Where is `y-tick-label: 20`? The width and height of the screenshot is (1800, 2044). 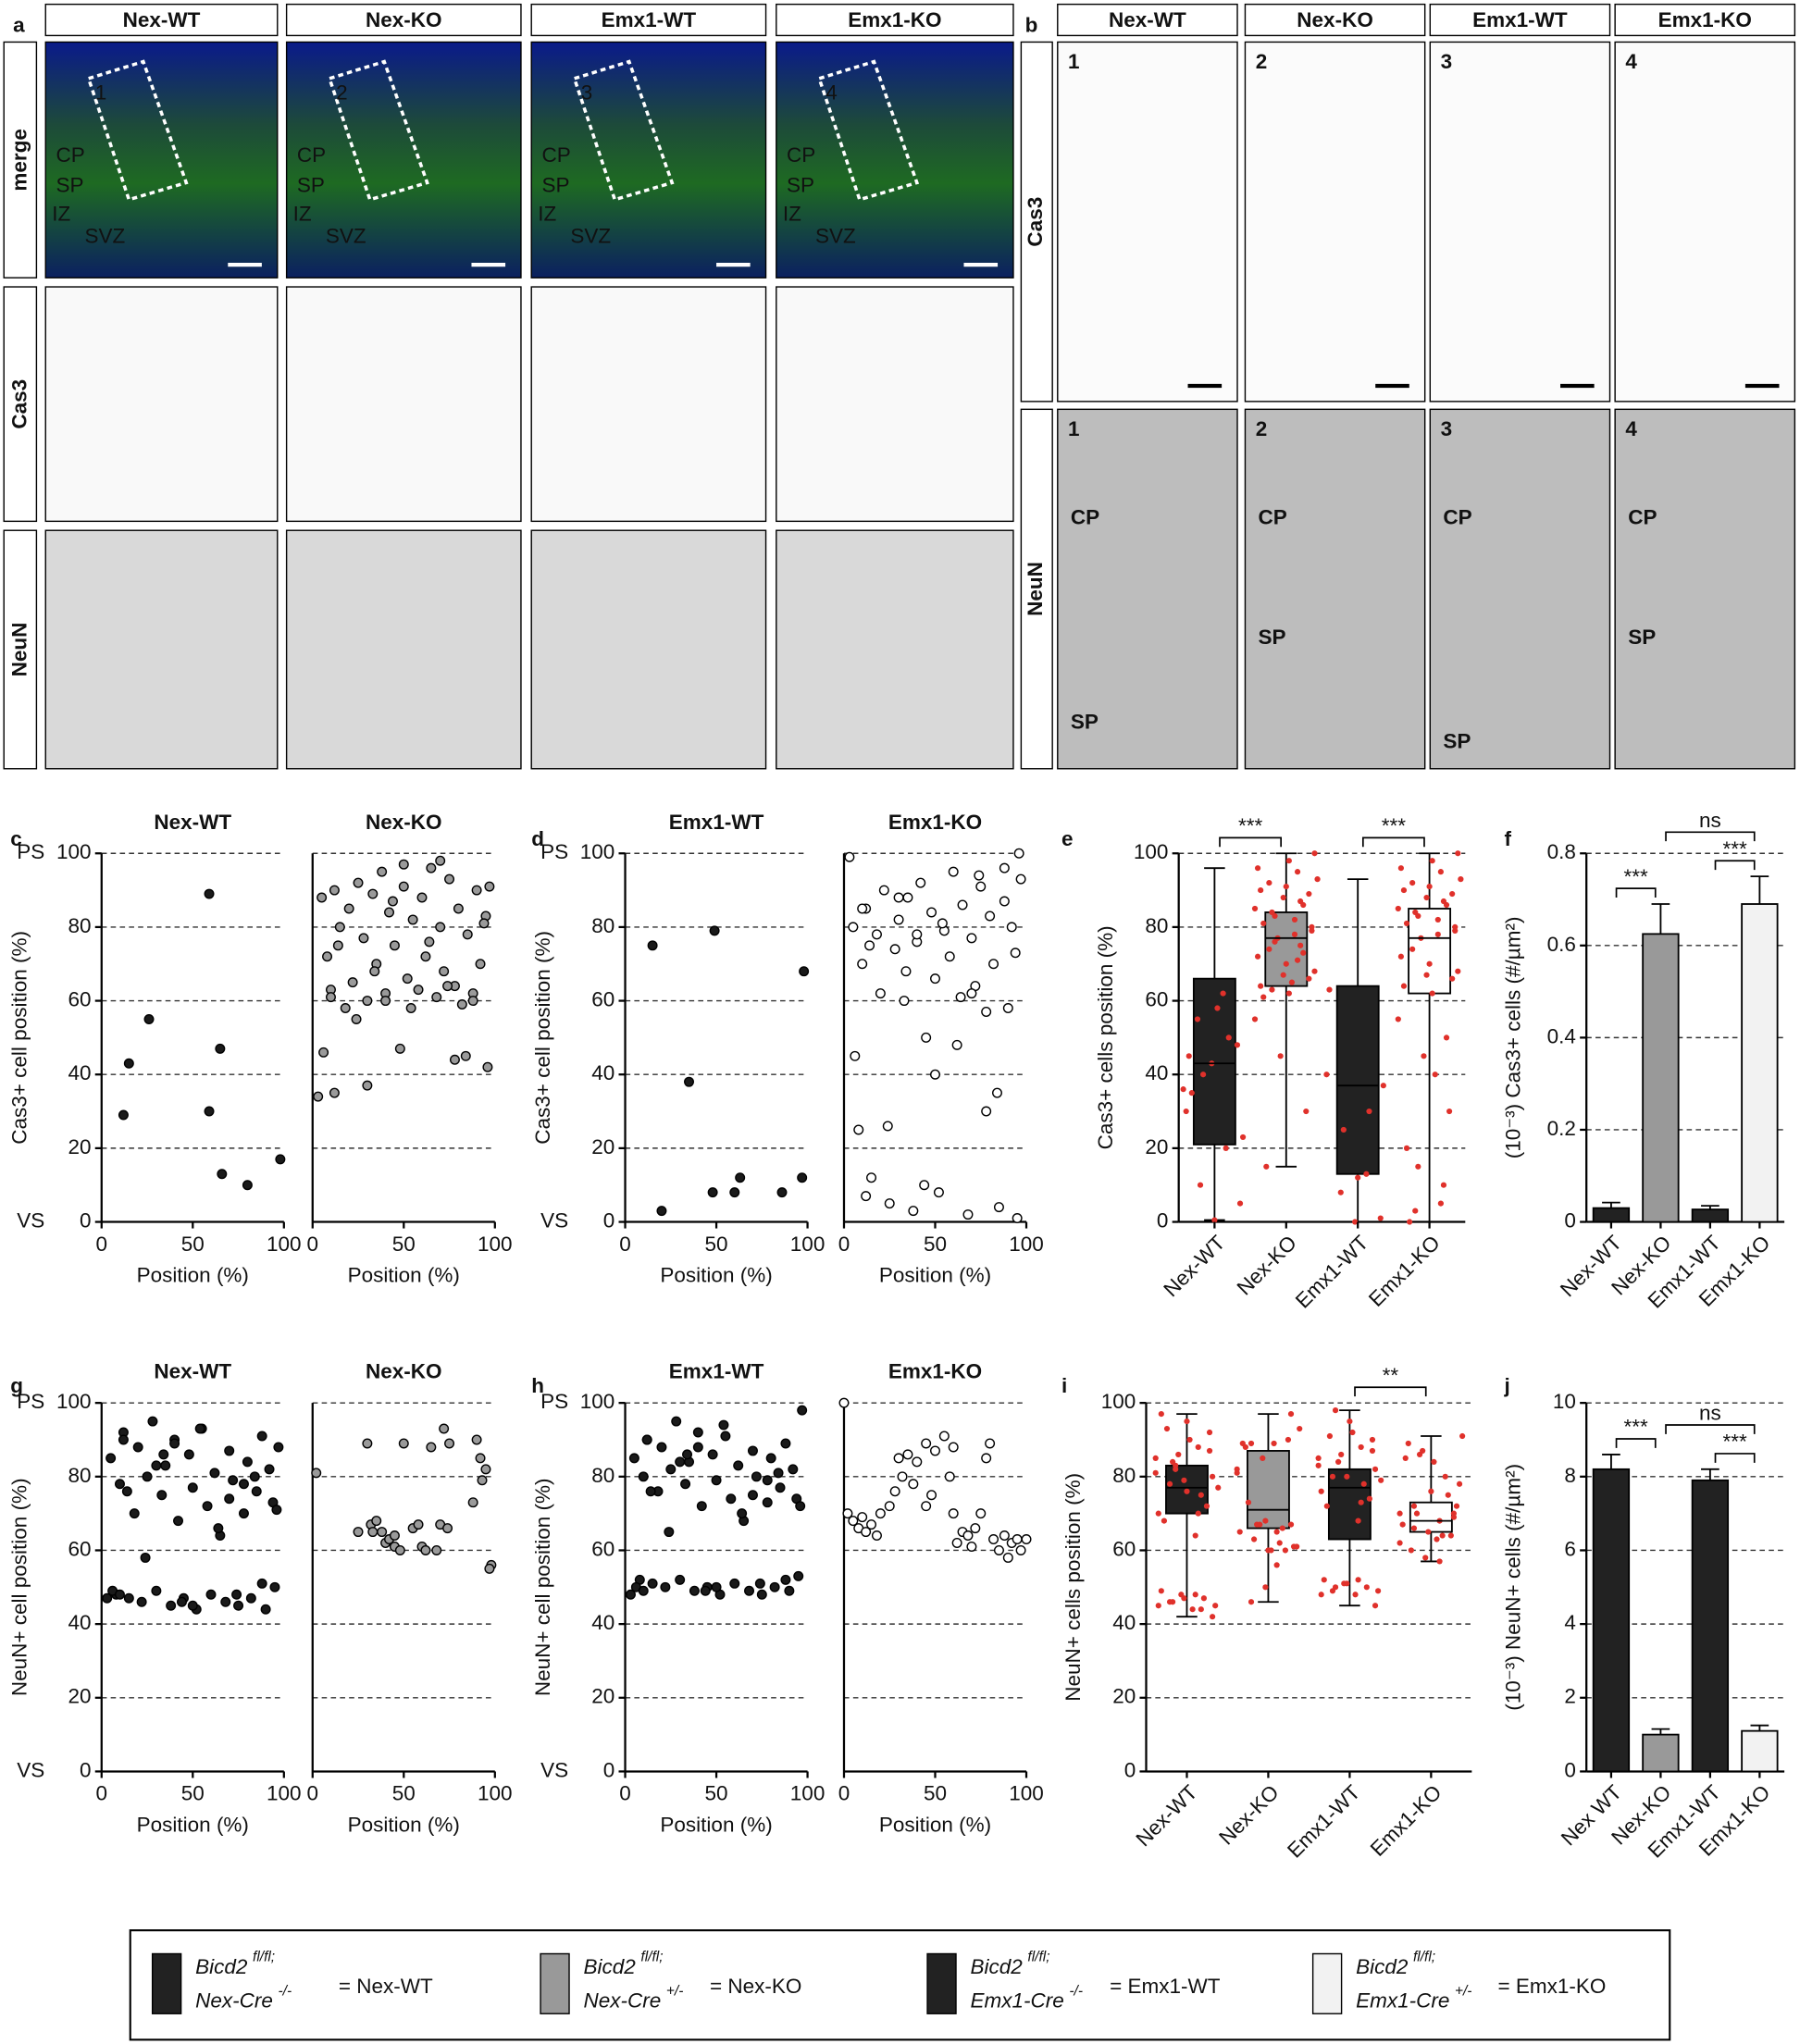
y-tick-label: 20 is located at coordinates (602, 1696).